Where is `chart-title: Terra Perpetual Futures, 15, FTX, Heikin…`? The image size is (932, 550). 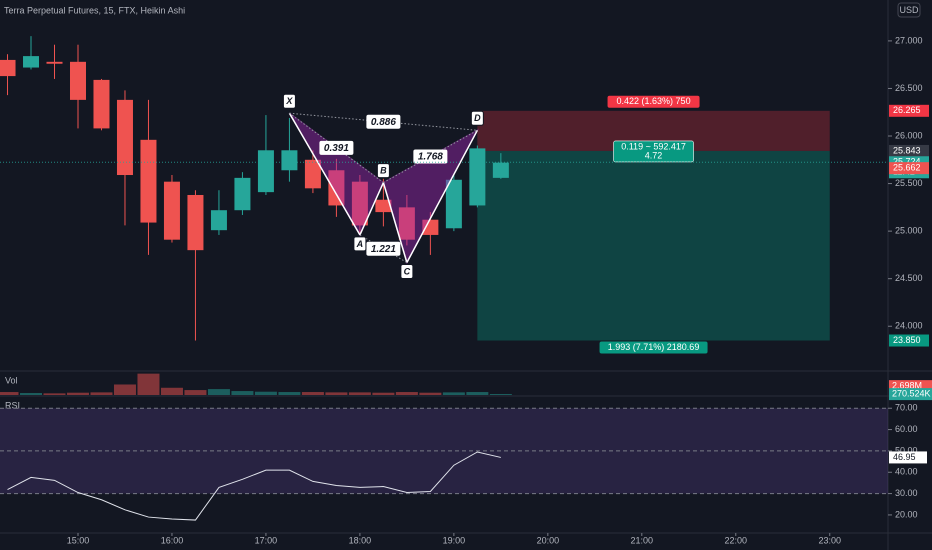 chart-title: Terra Perpetual Futures, 15, FTX, Heikin… is located at coordinates (94, 10).